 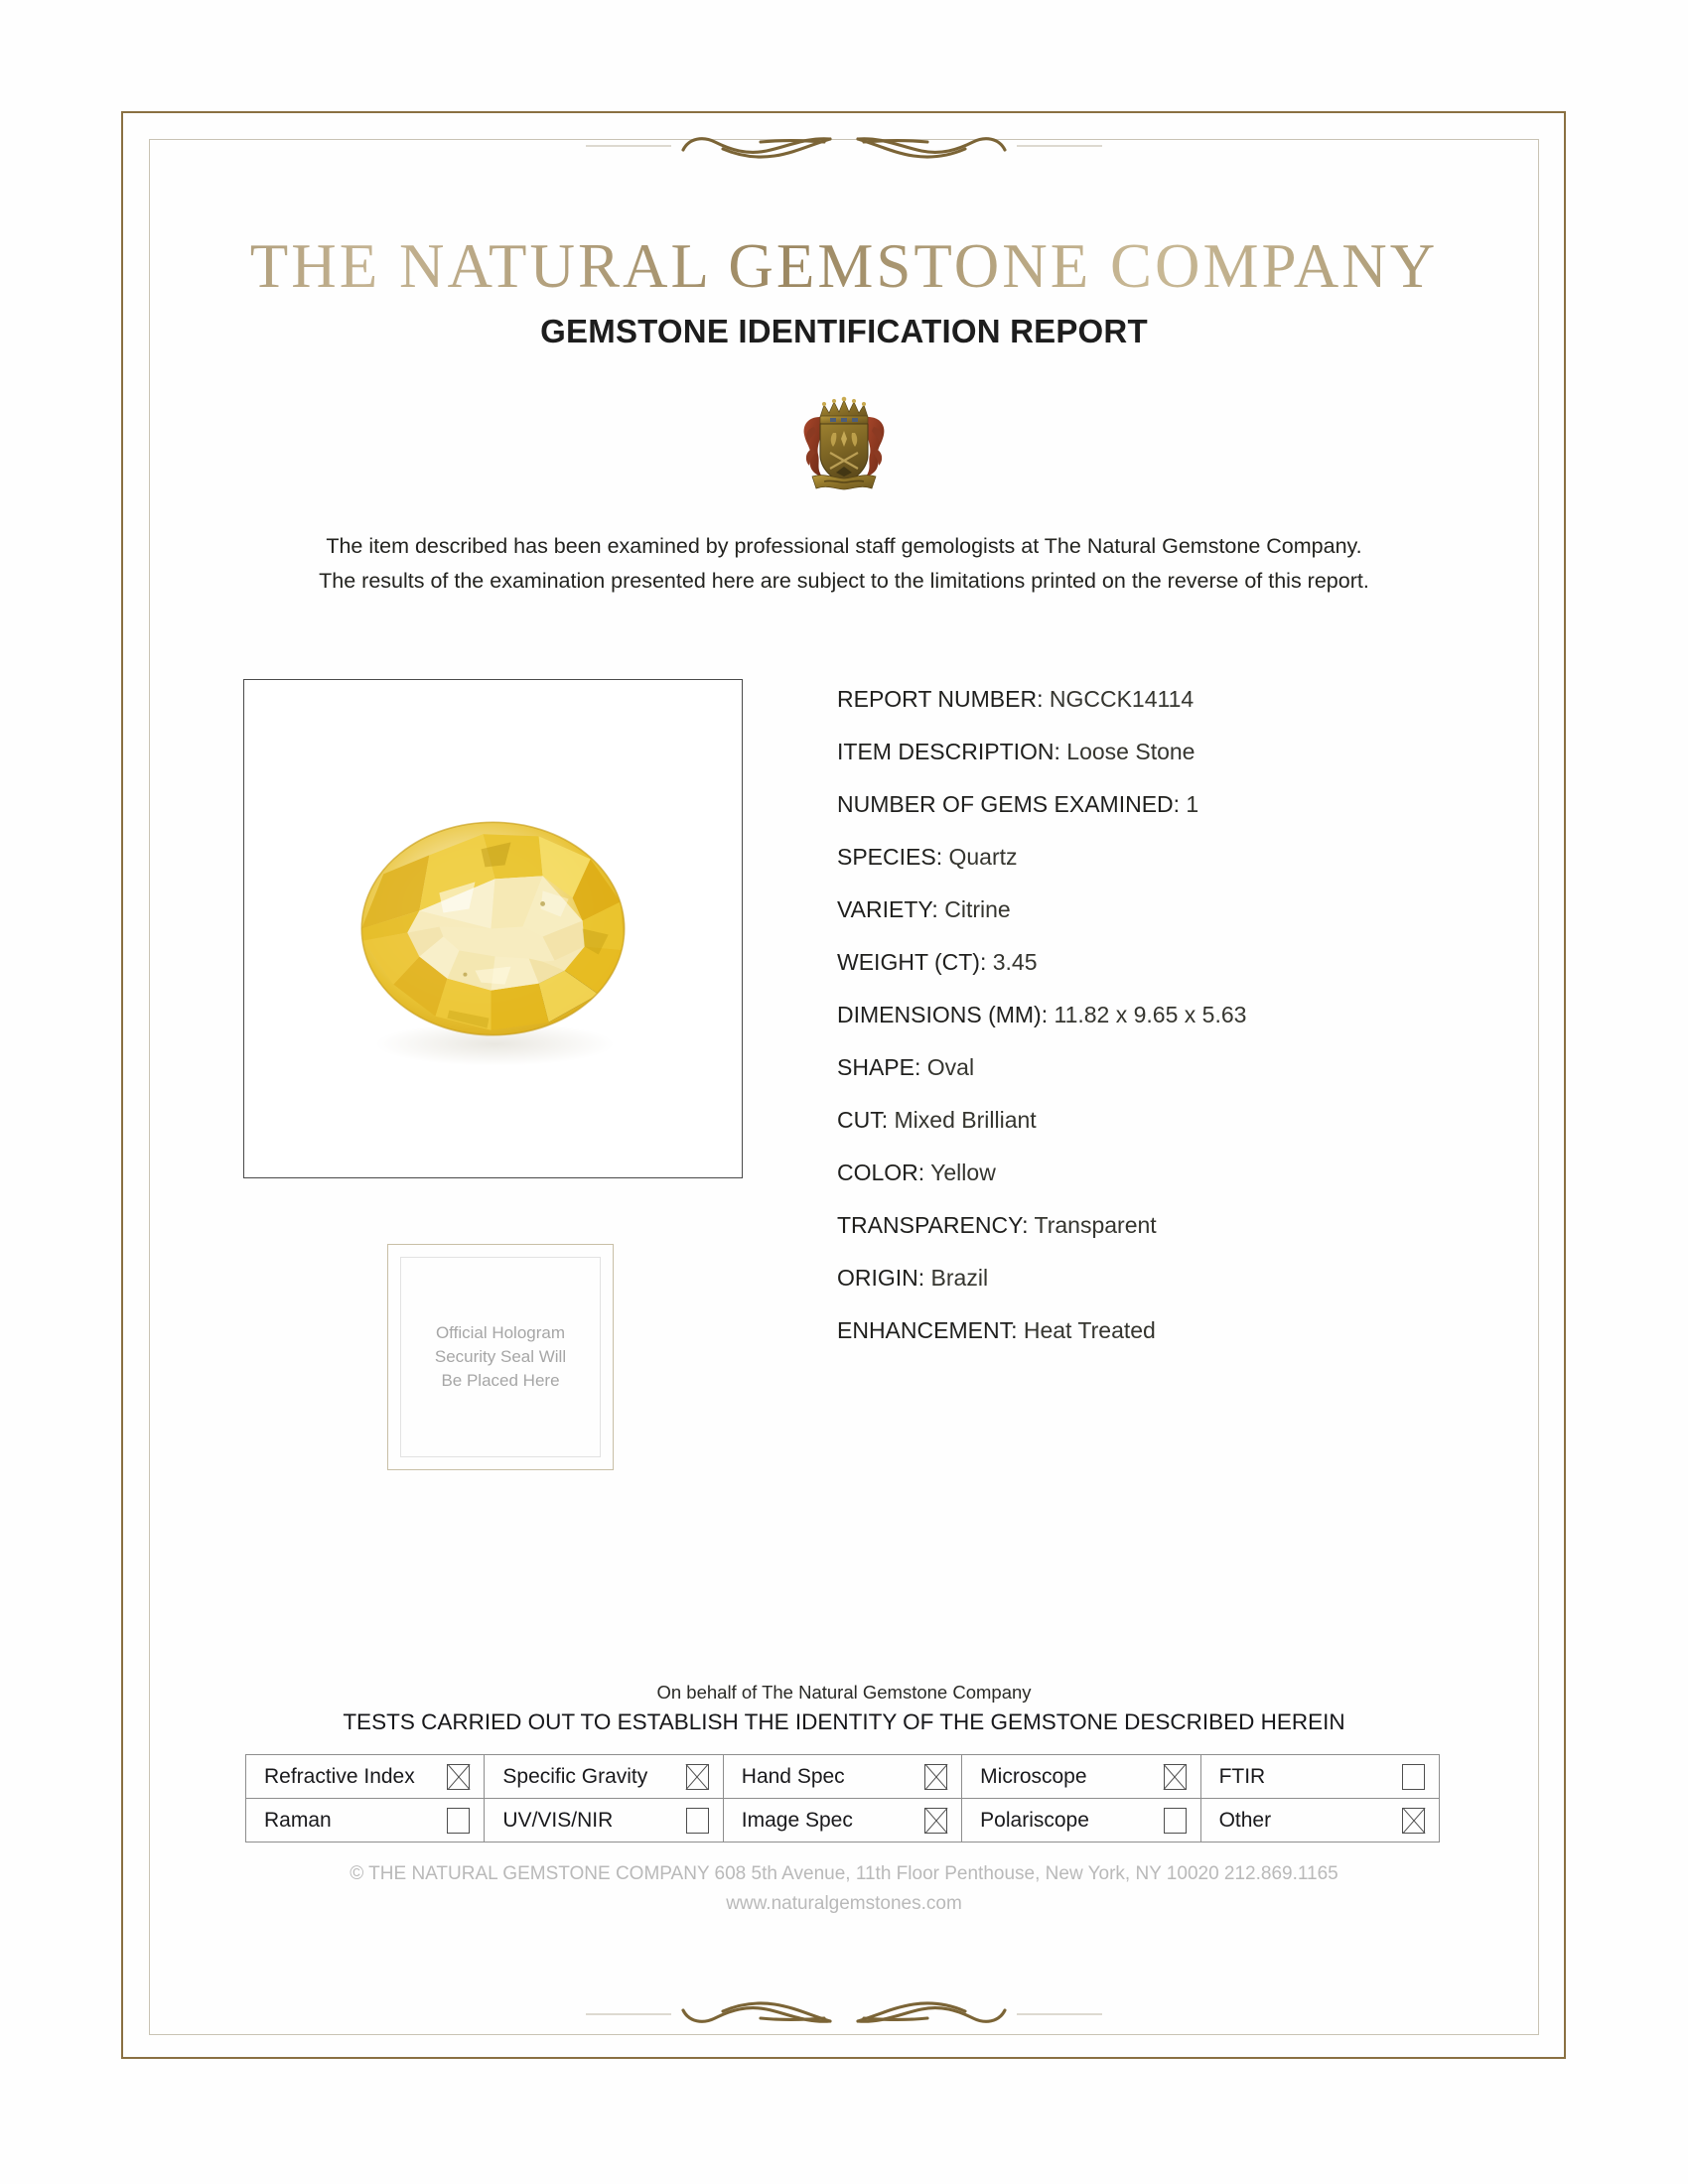 I want to click on test-cell-inner: Polariscope, so click(x=1083, y=1820).